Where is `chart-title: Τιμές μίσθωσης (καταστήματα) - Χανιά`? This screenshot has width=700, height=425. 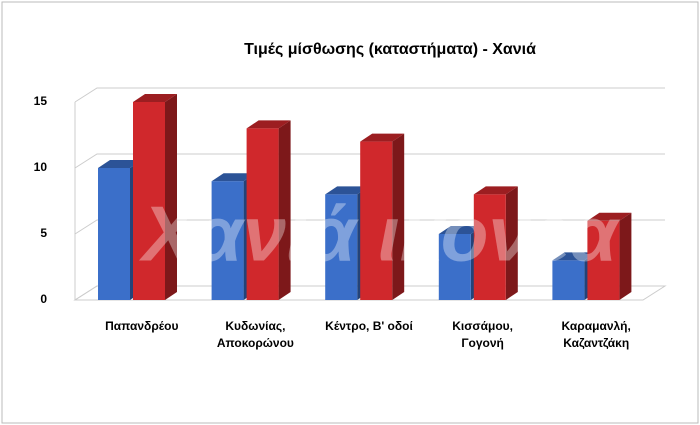
chart-title: Τιμές μίσθωσης (καταστήματα) - Χανιά is located at coordinates (390, 49).